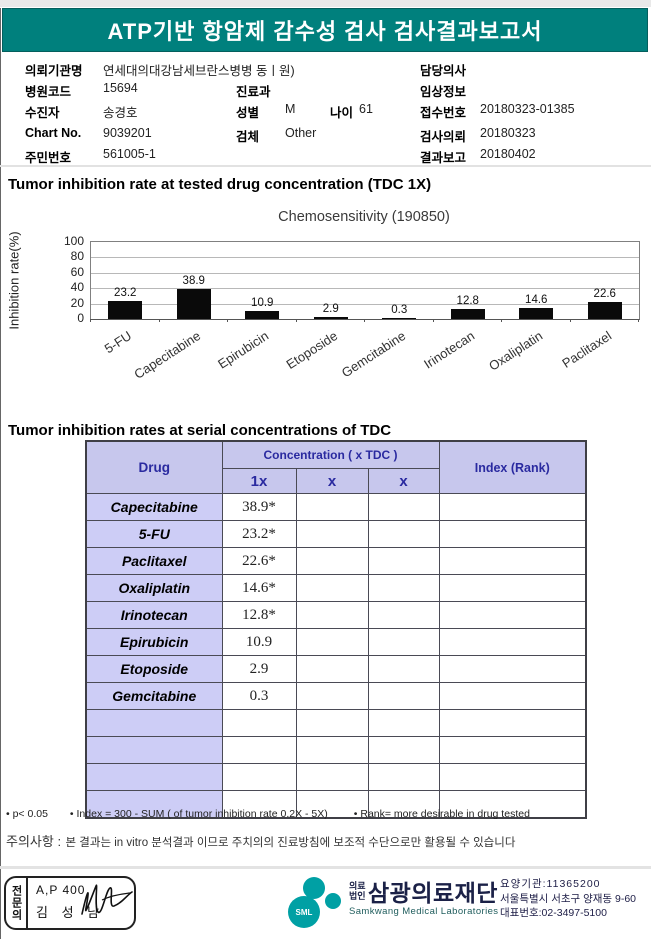  What do you see at coordinates (193, 281) in the screenshot?
I see `chart-bar-value: 38.9` at bounding box center [193, 281].